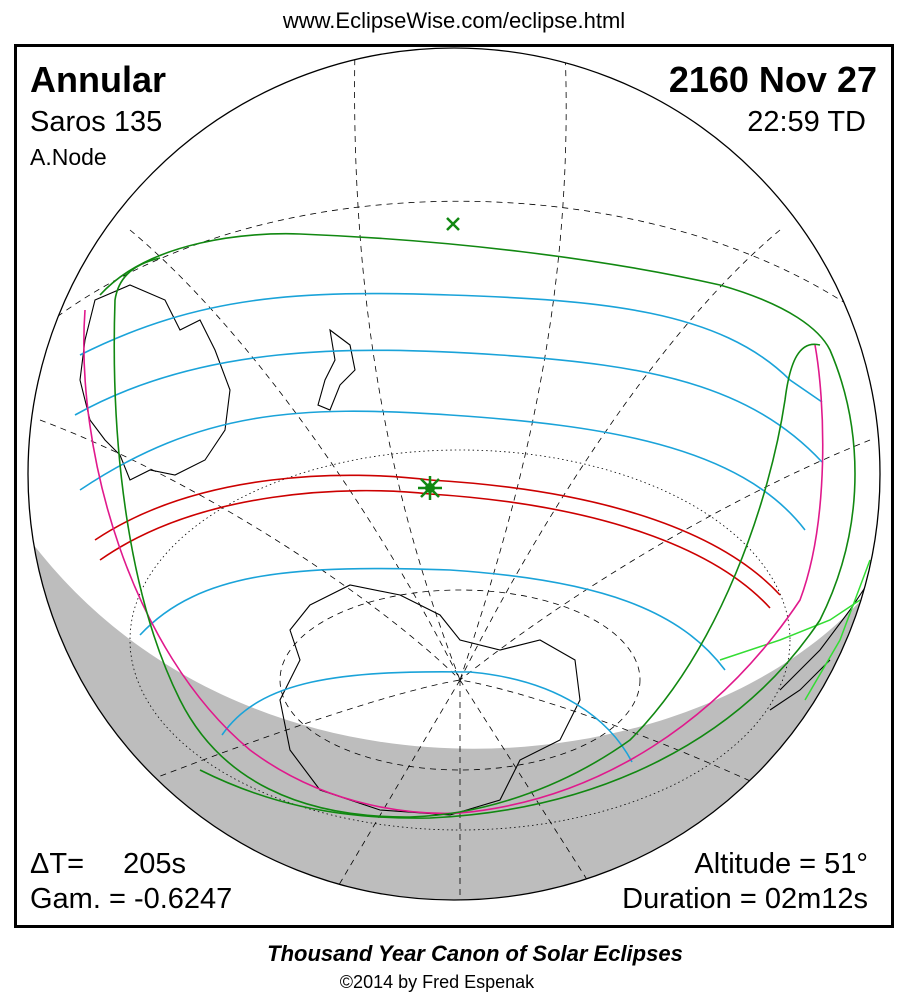 Image resolution: width=908 pixels, height=1004 pixels. Describe the element at coordinates (453, 20) in the screenshot. I see `url: www.EclipseWise.com/eclipse.html` at that location.